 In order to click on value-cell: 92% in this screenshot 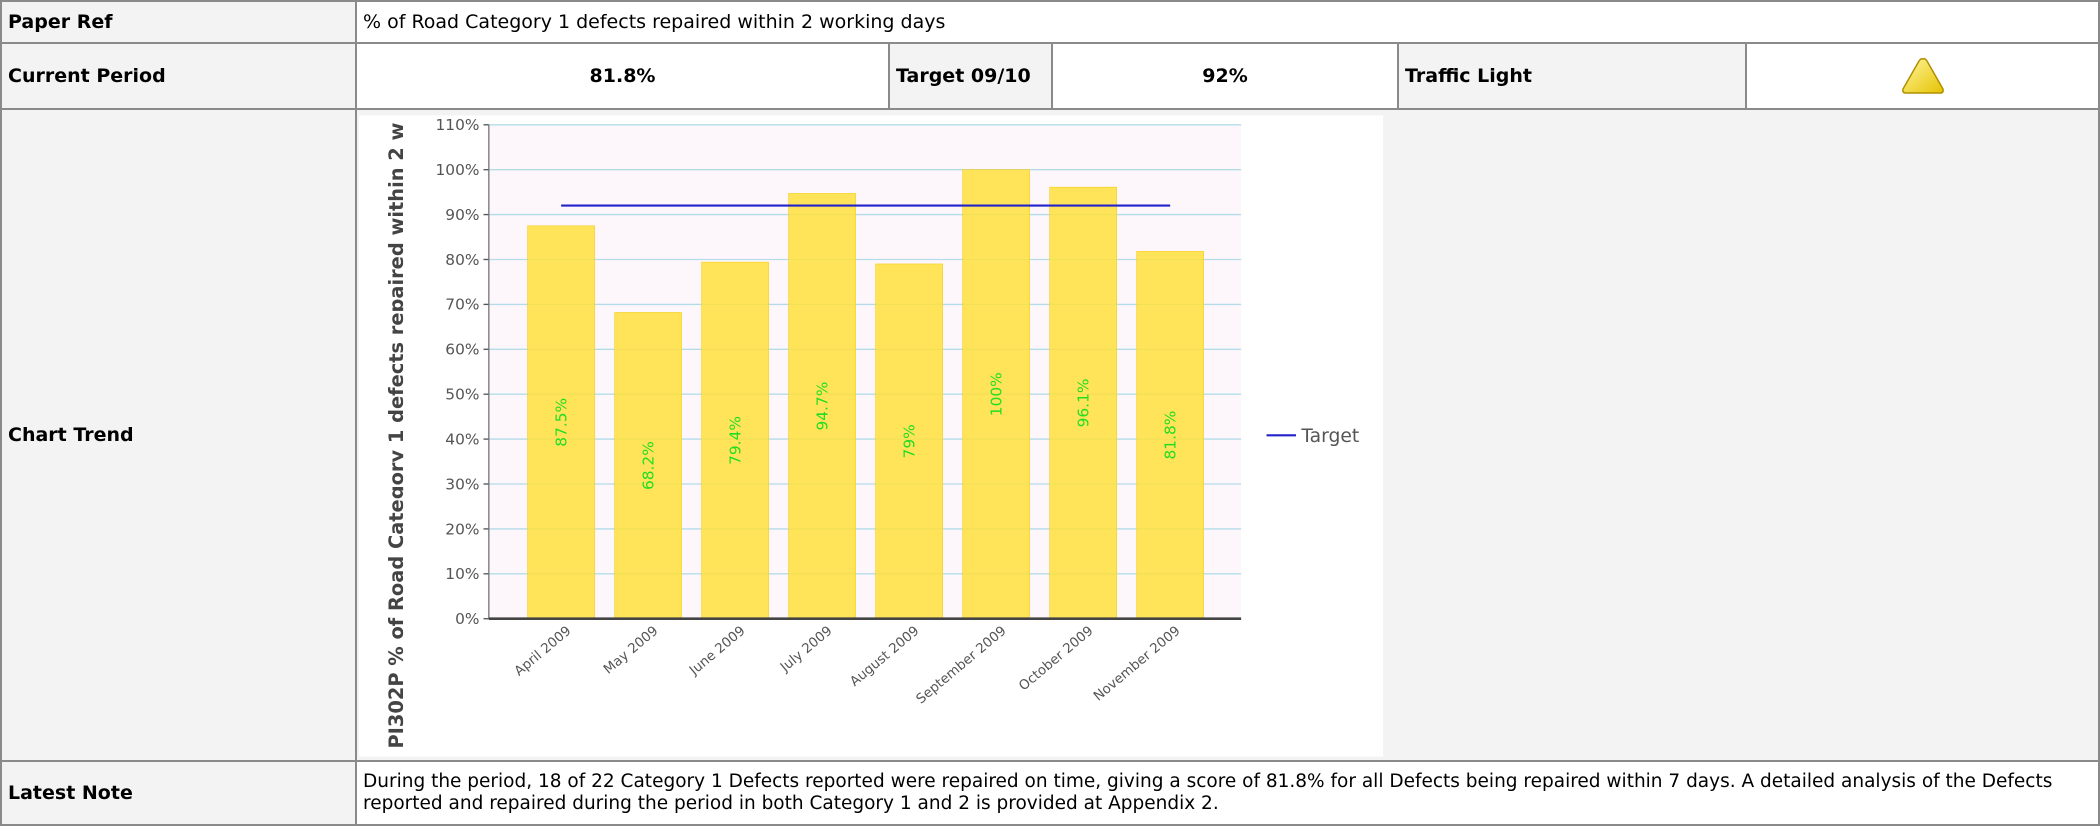, I will do `click(1225, 76)`.